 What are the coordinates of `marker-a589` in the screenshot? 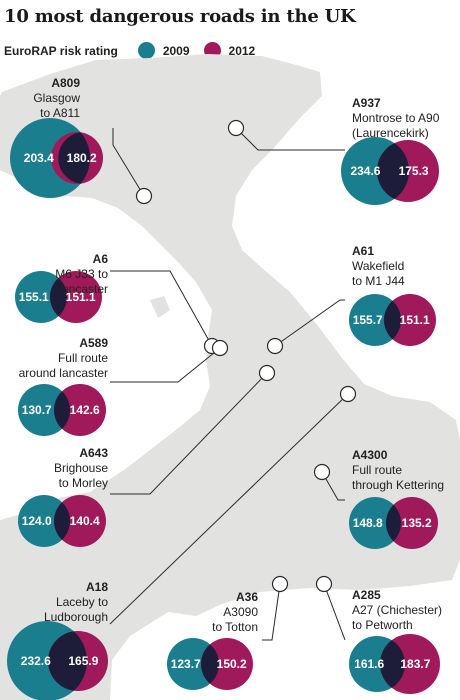 It's located at (220, 348).